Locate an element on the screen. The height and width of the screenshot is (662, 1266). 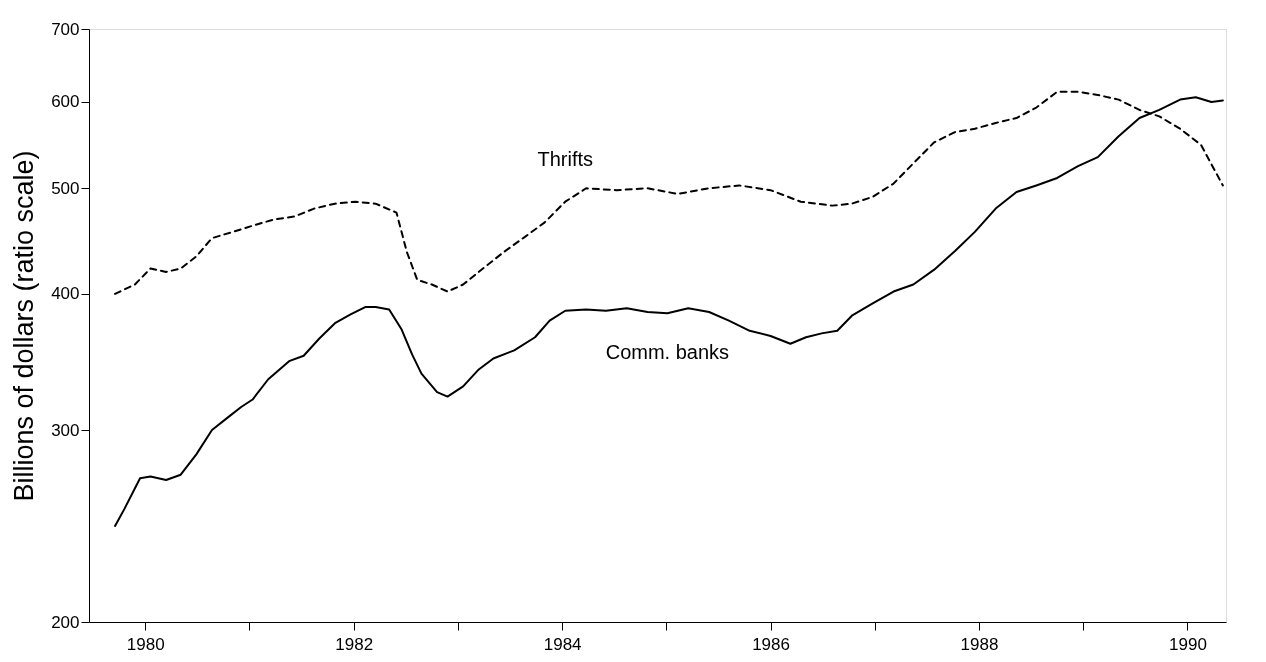
y-axis-title: Billions of dollars (ratio scale) is located at coordinates (24, 326).